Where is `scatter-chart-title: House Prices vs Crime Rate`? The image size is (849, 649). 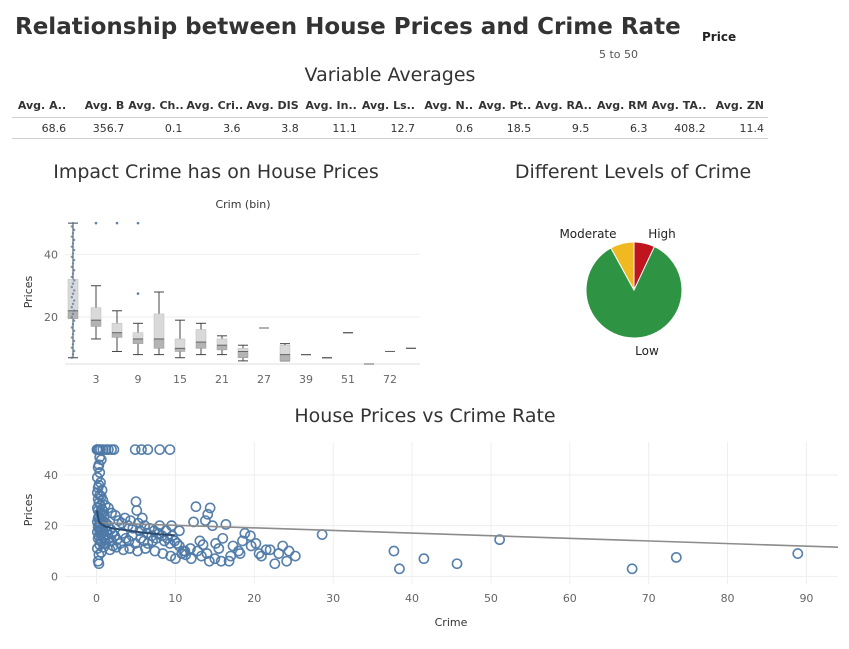 scatter-chart-title: House Prices vs Crime Rate is located at coordinates (425, 416).